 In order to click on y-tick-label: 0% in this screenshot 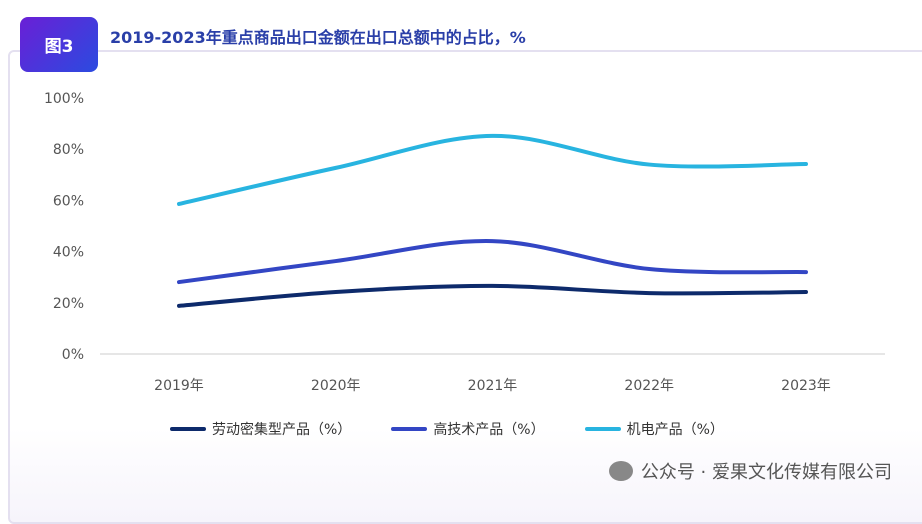, I will do `click(73, 355)`.